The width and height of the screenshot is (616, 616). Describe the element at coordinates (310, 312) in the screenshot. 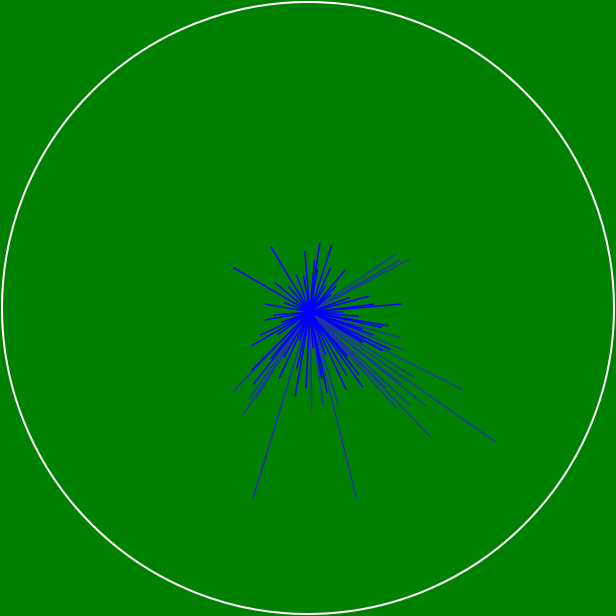

I see `crease-origin` at that location.